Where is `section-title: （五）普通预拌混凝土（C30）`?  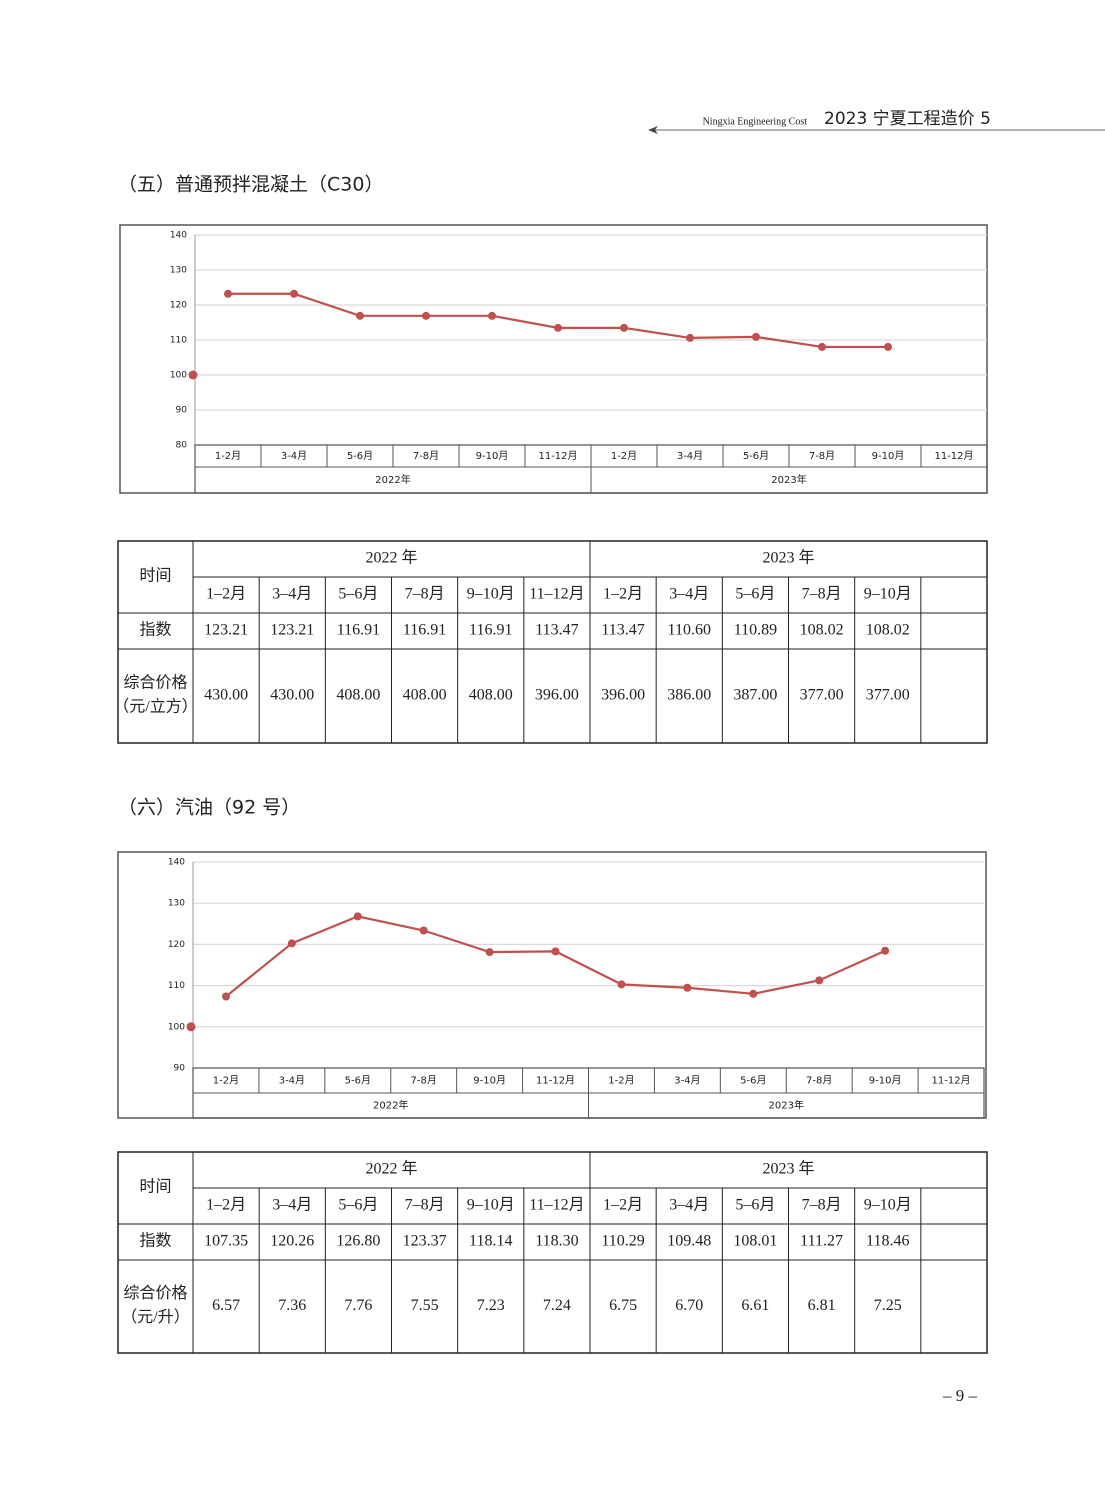 section-title: （五）普通预拌混凝土（C30） is located at coordinates (250, 185).